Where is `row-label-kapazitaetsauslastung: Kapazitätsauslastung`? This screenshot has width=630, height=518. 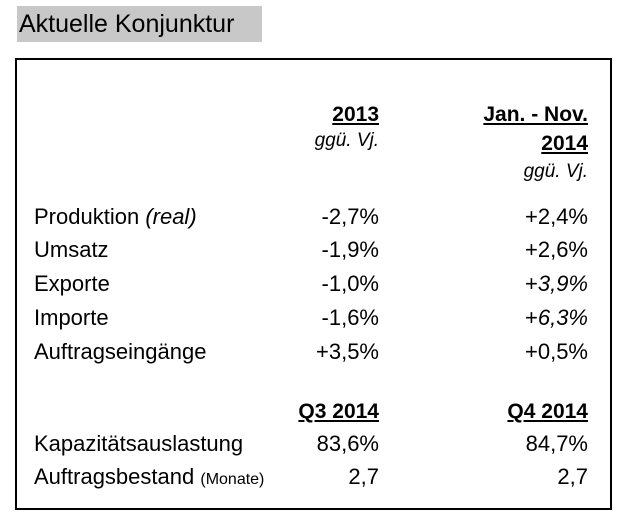
row-label-kapazitaetsauslastung: Kapazitätsauslastung is located at coordinates (139, 443).